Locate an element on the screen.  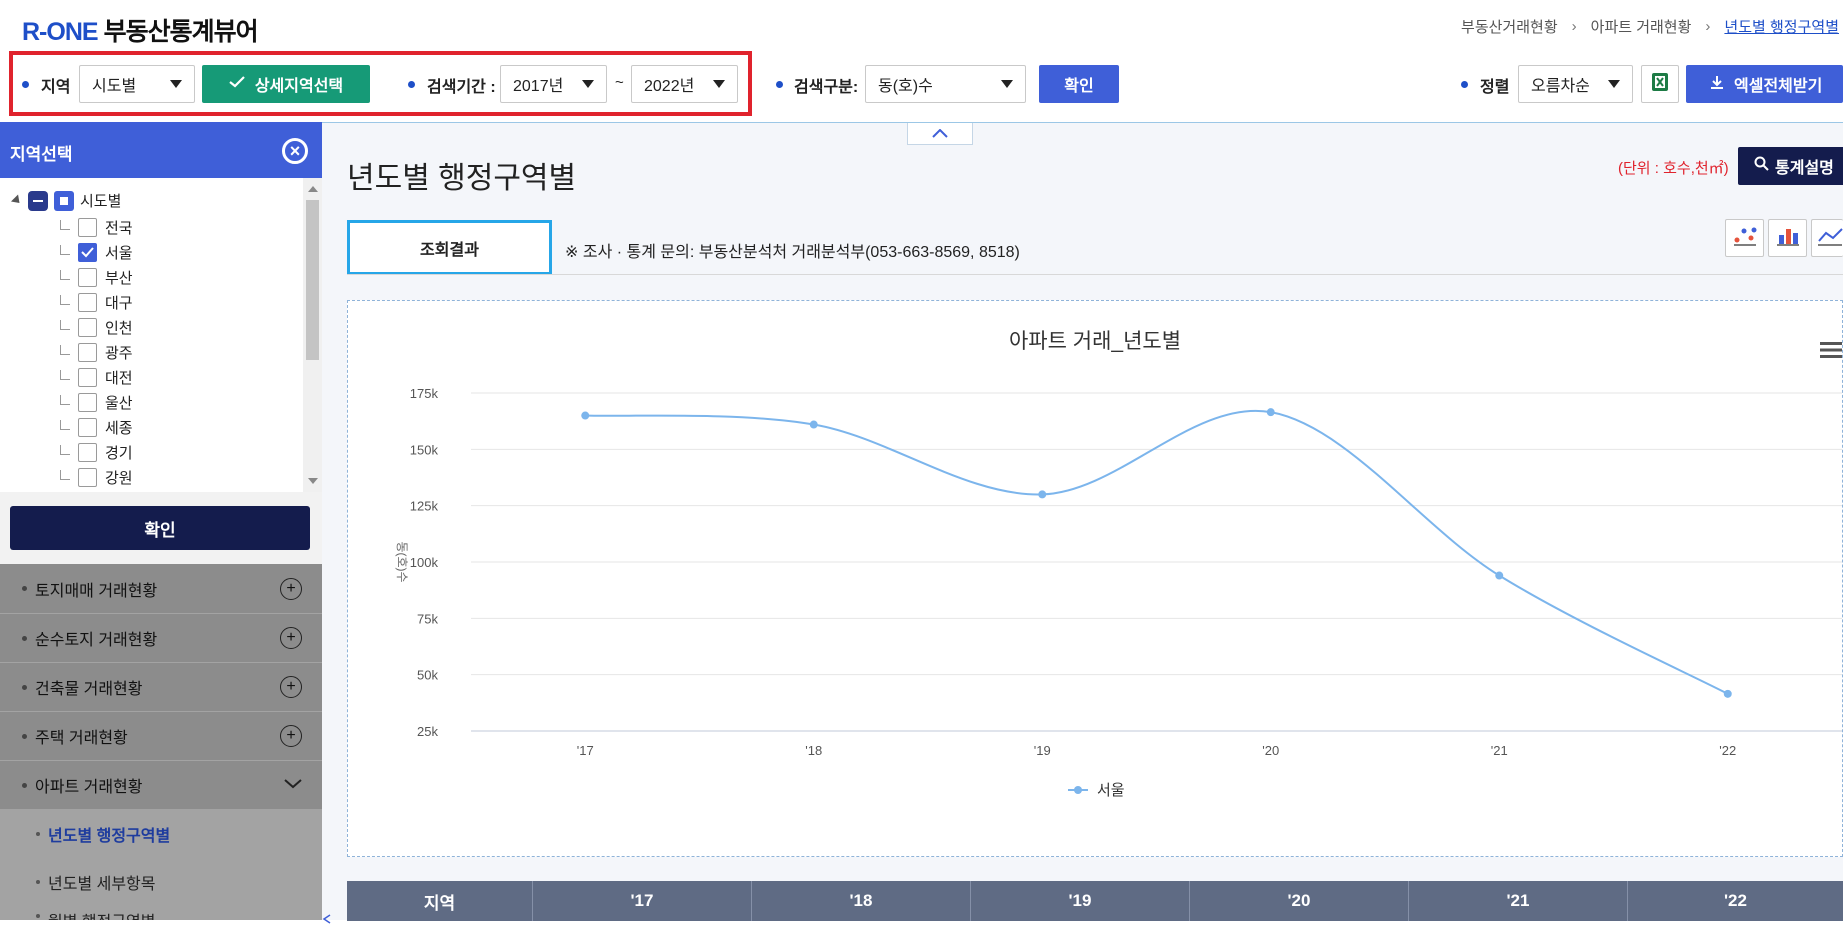
submenu-yearly-region: 년도별 행정구역별 is located at coordinates (161, 834).